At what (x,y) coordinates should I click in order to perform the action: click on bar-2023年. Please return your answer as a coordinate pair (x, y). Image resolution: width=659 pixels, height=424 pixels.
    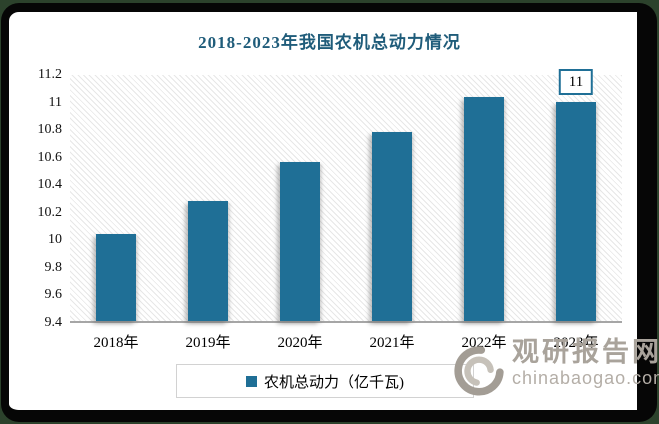
    Looking at the image, I should click on (575, 211).